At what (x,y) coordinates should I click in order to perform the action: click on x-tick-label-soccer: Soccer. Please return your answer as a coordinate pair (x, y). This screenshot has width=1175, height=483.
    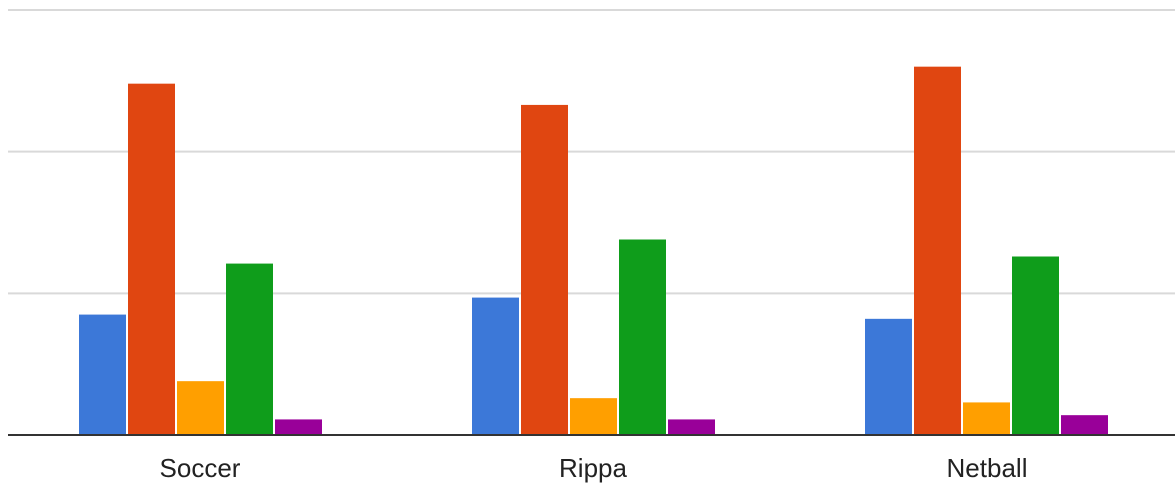
    Looking at the image, I should click on (200, 468).